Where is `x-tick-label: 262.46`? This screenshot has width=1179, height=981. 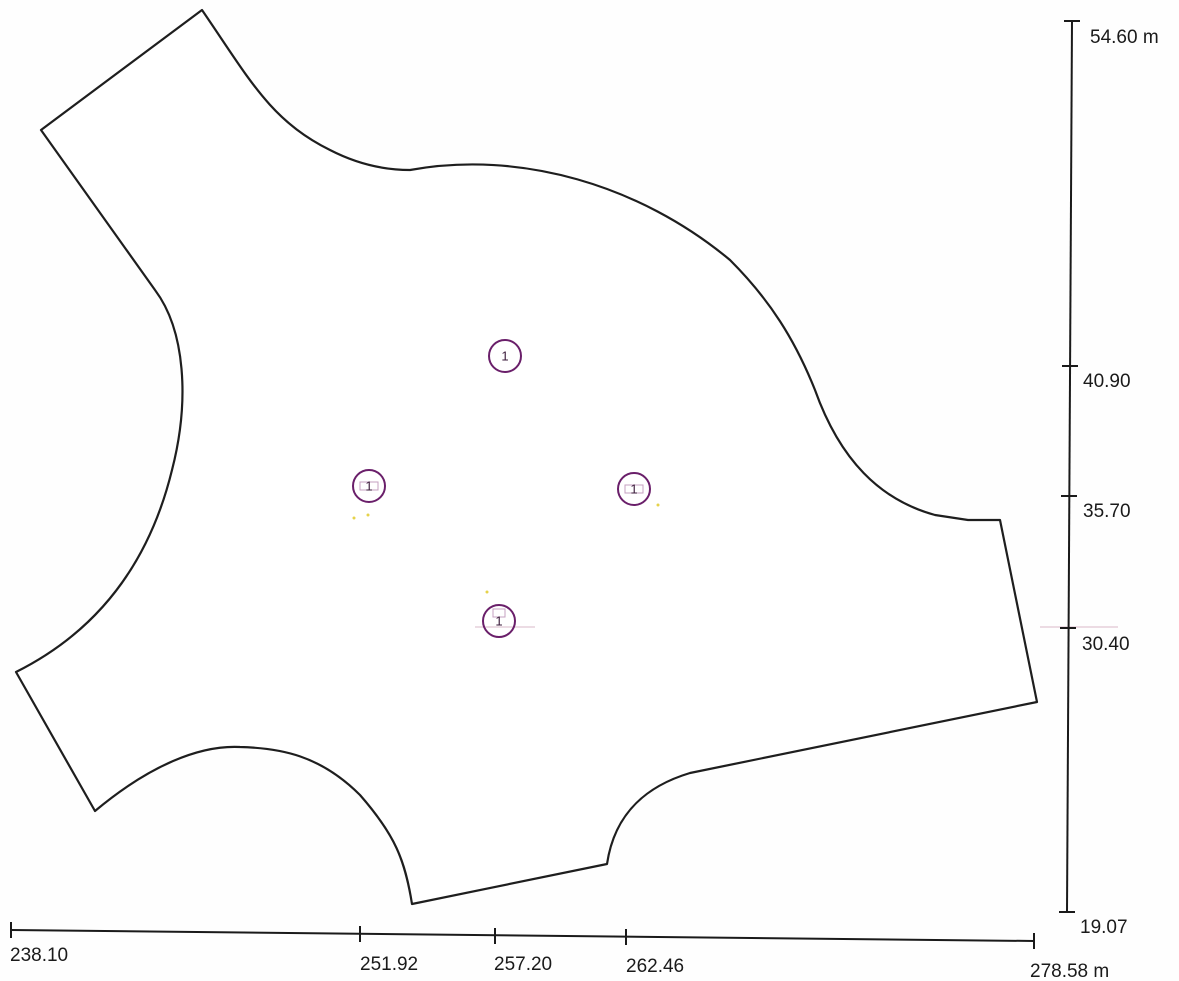 x-tick-label: 262.46 is located at coordinates (655, 966).